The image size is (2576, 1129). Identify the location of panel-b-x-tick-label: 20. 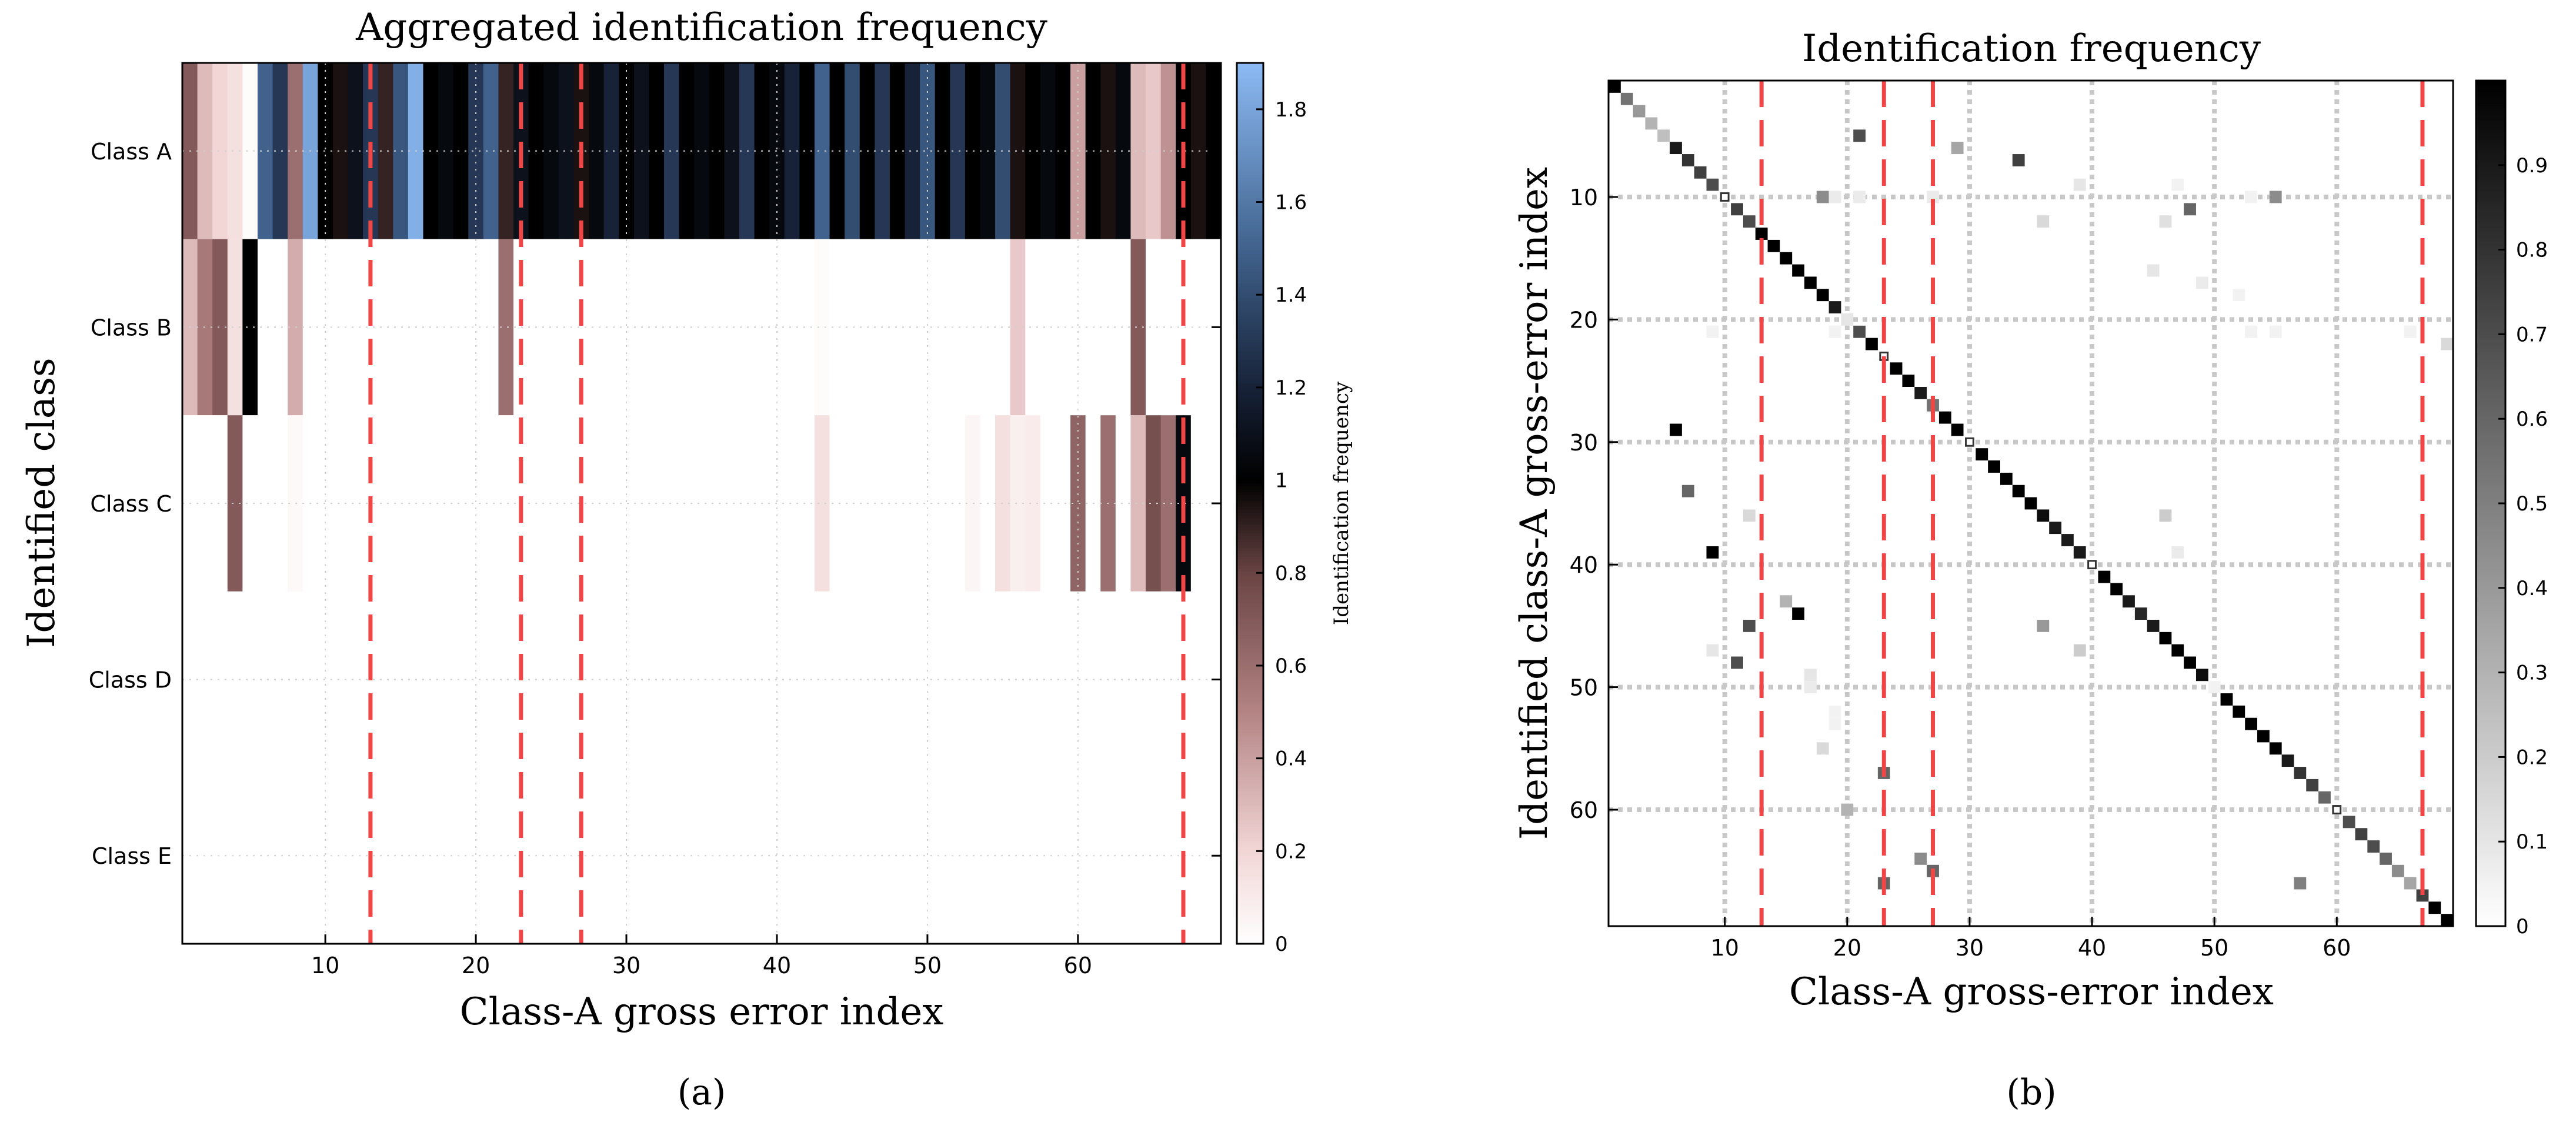
(1847, 948).